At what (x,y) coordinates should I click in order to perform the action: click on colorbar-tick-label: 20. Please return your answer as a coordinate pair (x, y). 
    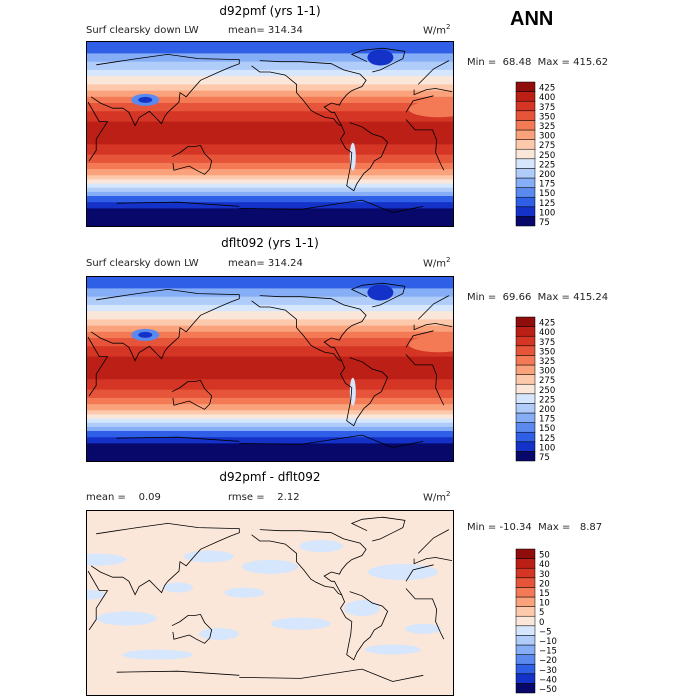
    Looking at the image, I should click on (544, 584).